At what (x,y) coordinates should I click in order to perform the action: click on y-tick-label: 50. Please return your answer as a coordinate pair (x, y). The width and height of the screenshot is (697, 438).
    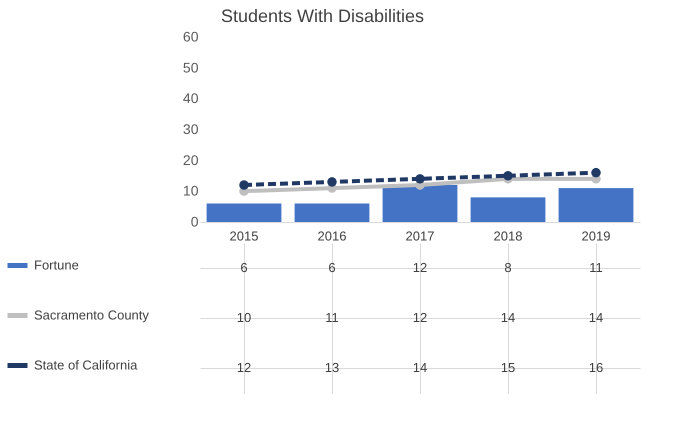
    Looking at the image, I should click on (190, 67).